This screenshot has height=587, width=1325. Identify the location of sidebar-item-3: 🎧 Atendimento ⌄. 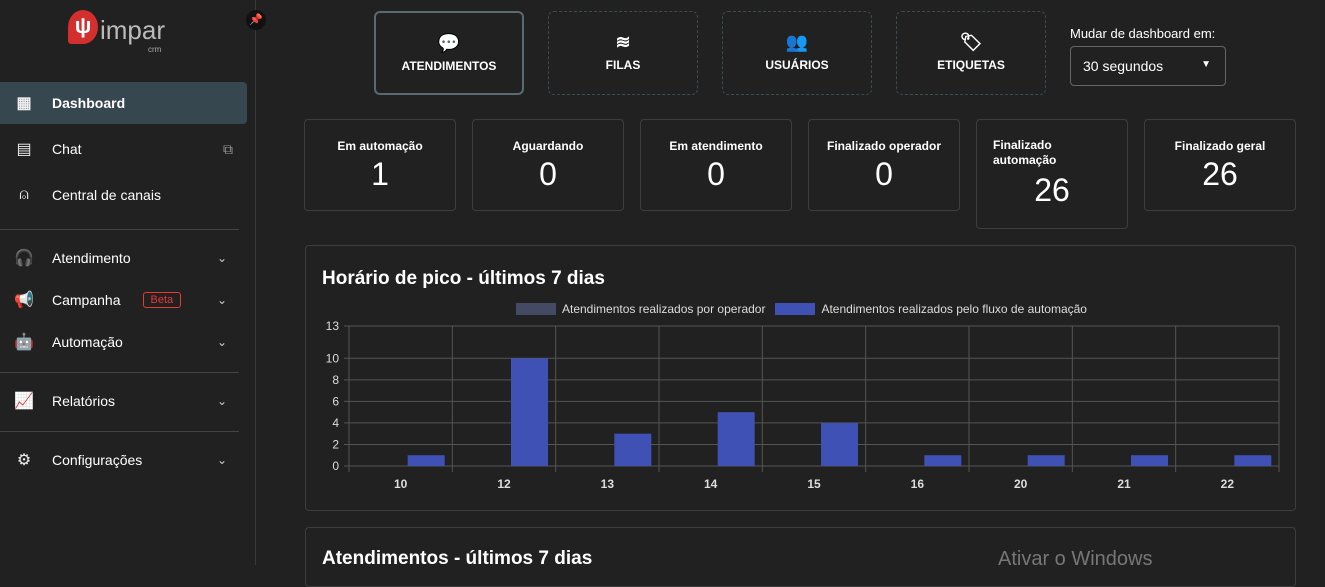
(123, 258).